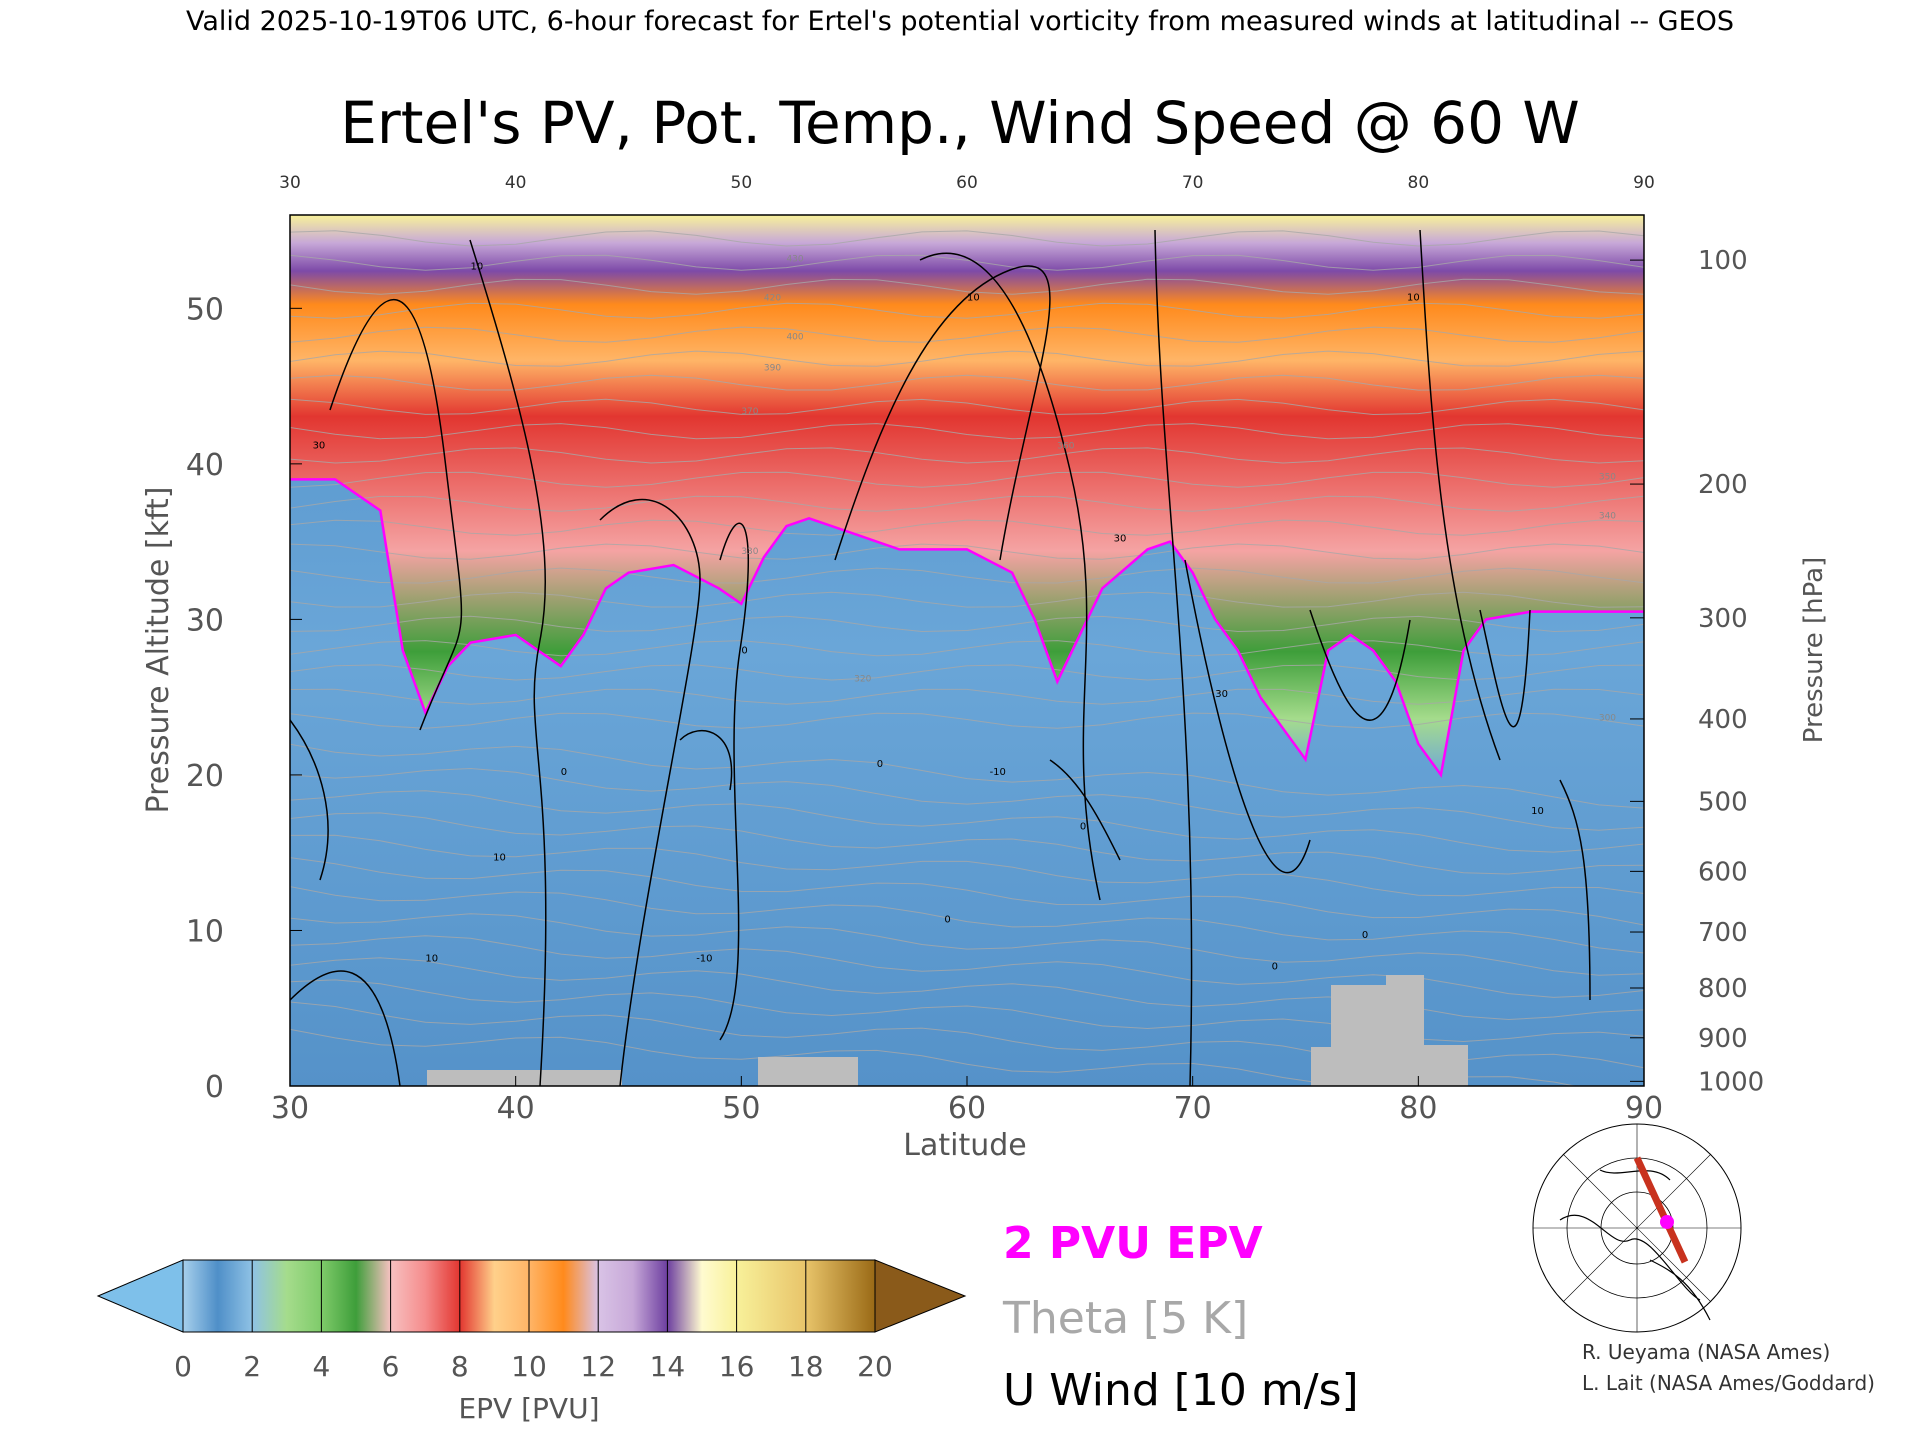 The image size is (1920, 1440). What do you see at coordinates (1731, 1082) in the screenshot?
I see `y-right-tick-label: 1000` at bounding box center [1731, 1082].